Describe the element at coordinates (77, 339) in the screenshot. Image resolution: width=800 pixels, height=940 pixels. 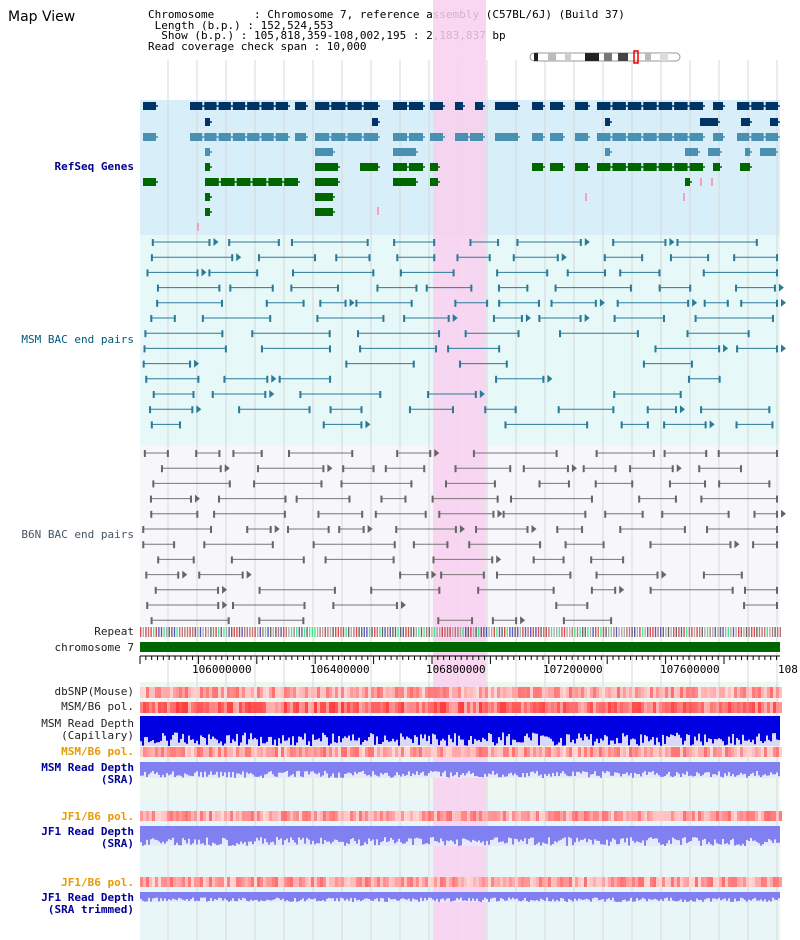
I see `track-label-msm-bac: MSM BAC end pairs` at that location.